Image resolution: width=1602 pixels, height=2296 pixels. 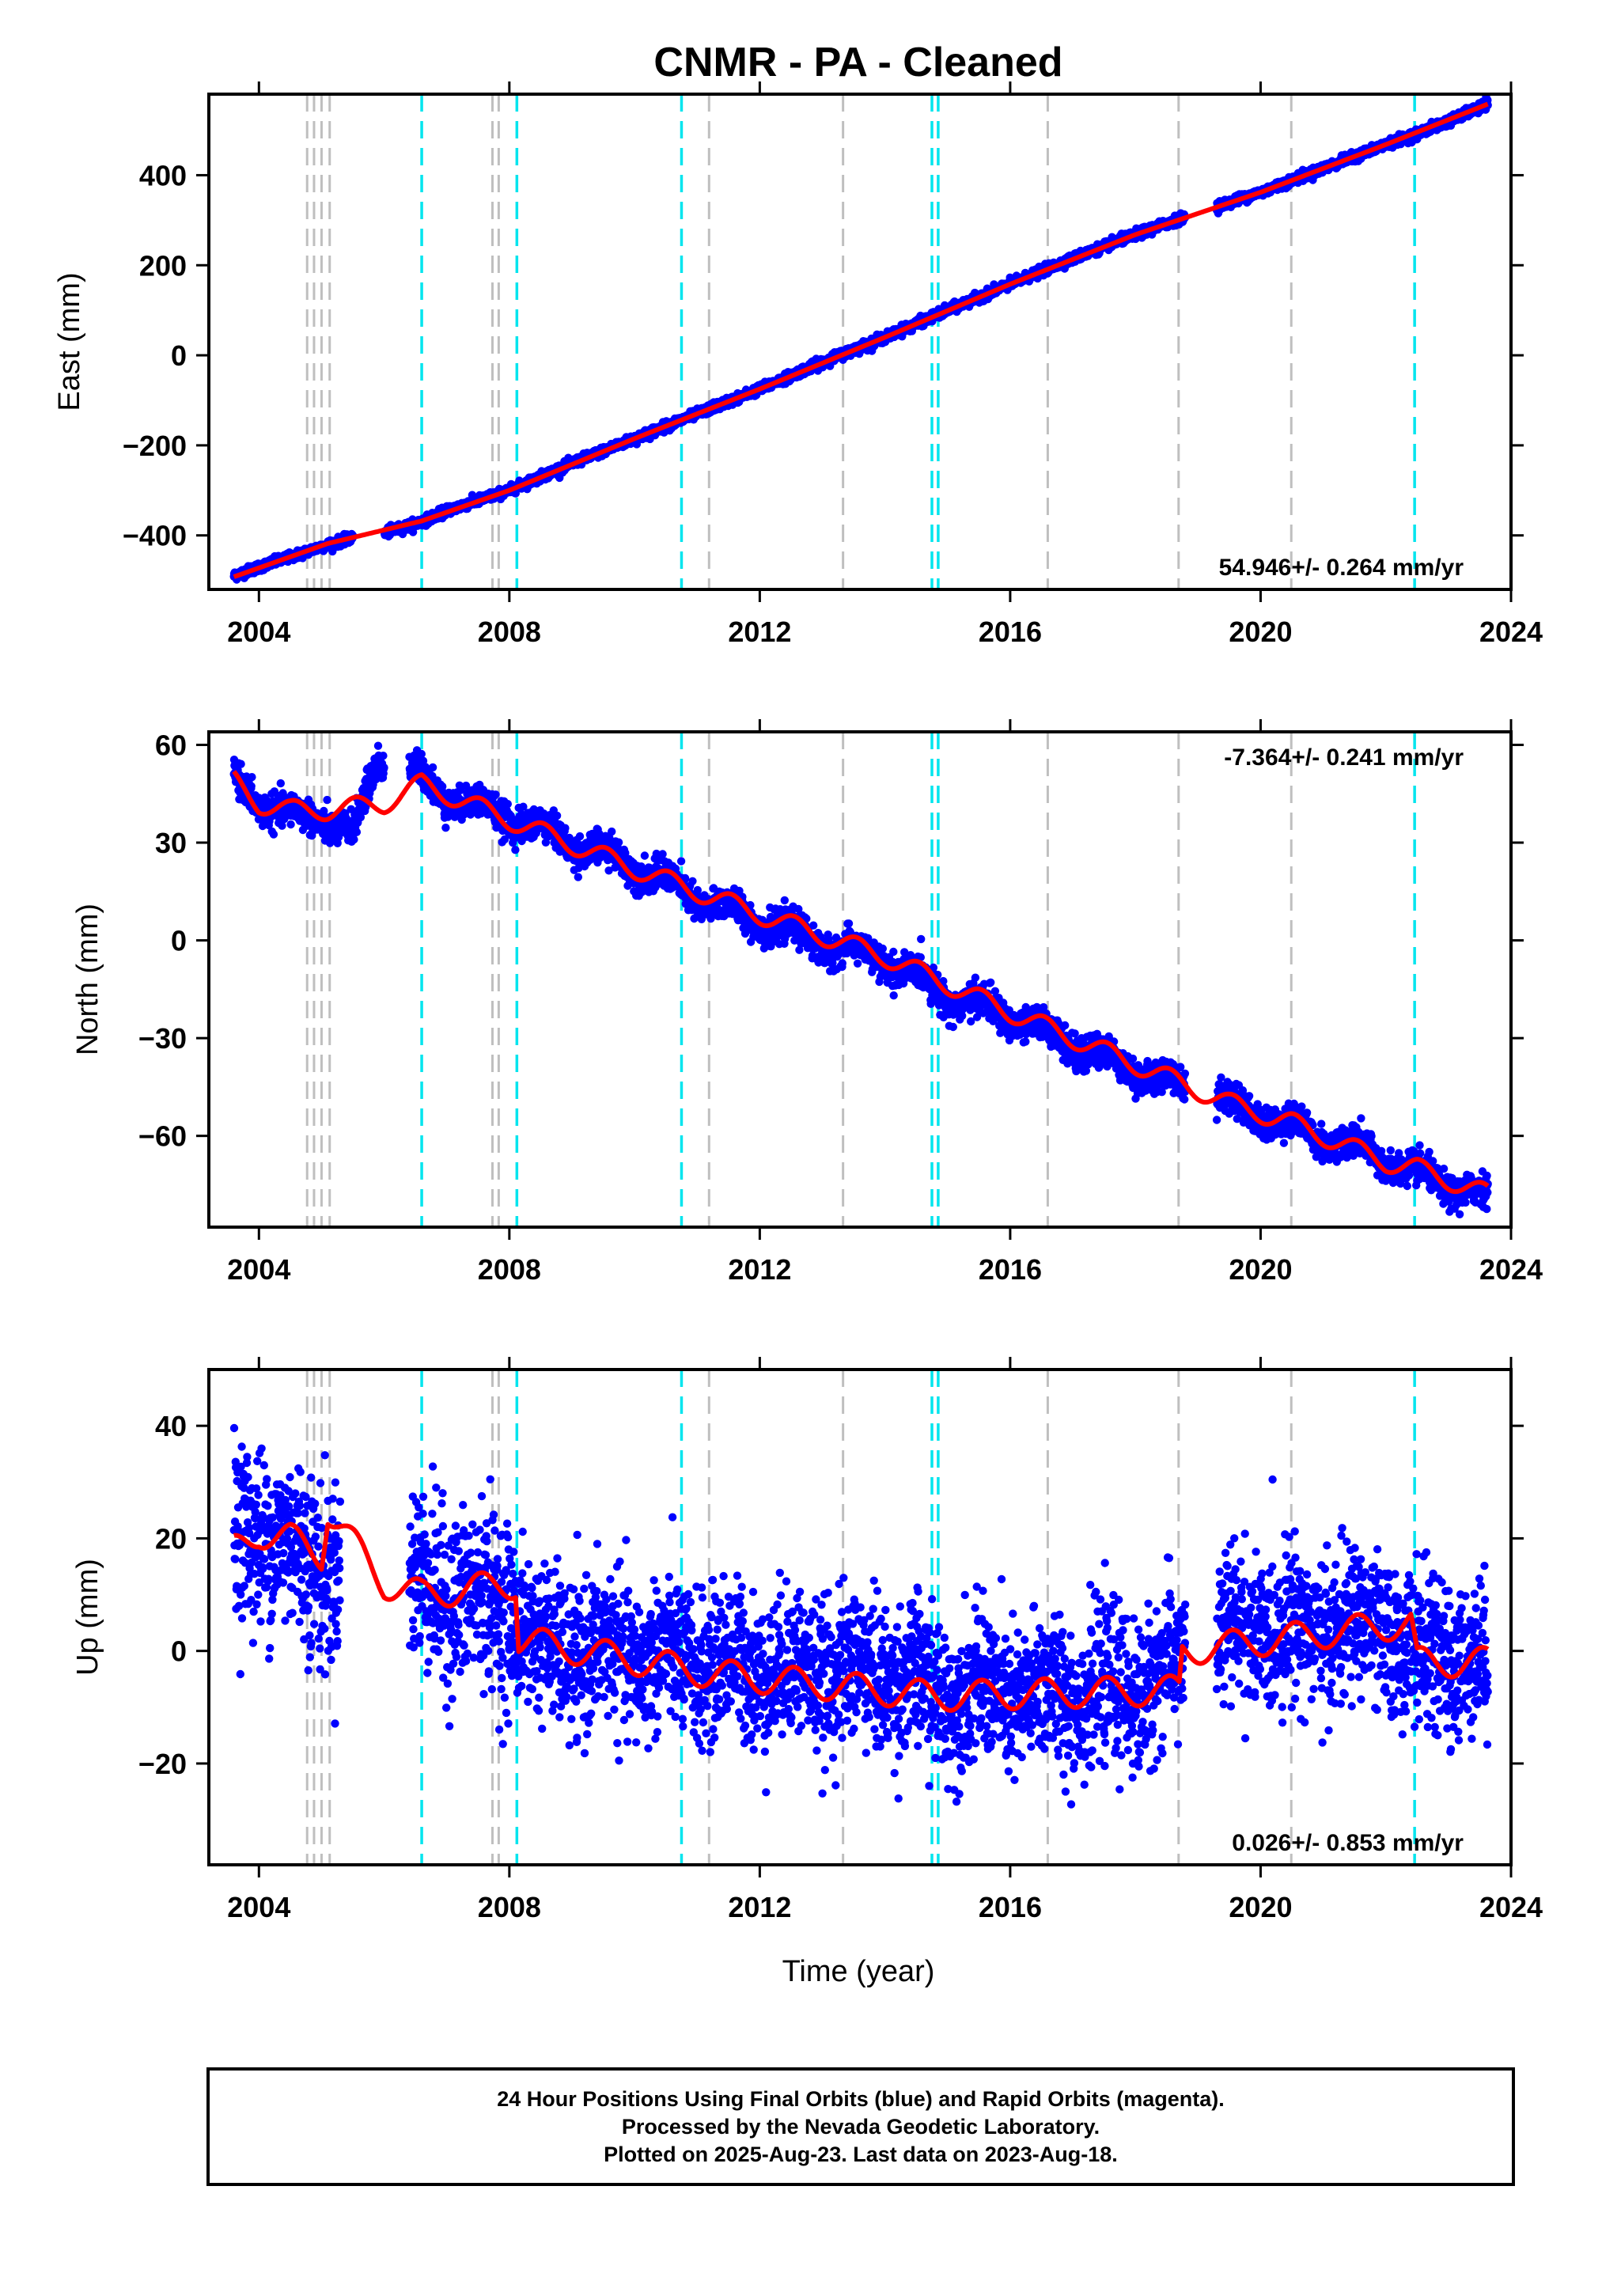 I want to click on x-tick-label: 2020, so click(x=1260, y=632).